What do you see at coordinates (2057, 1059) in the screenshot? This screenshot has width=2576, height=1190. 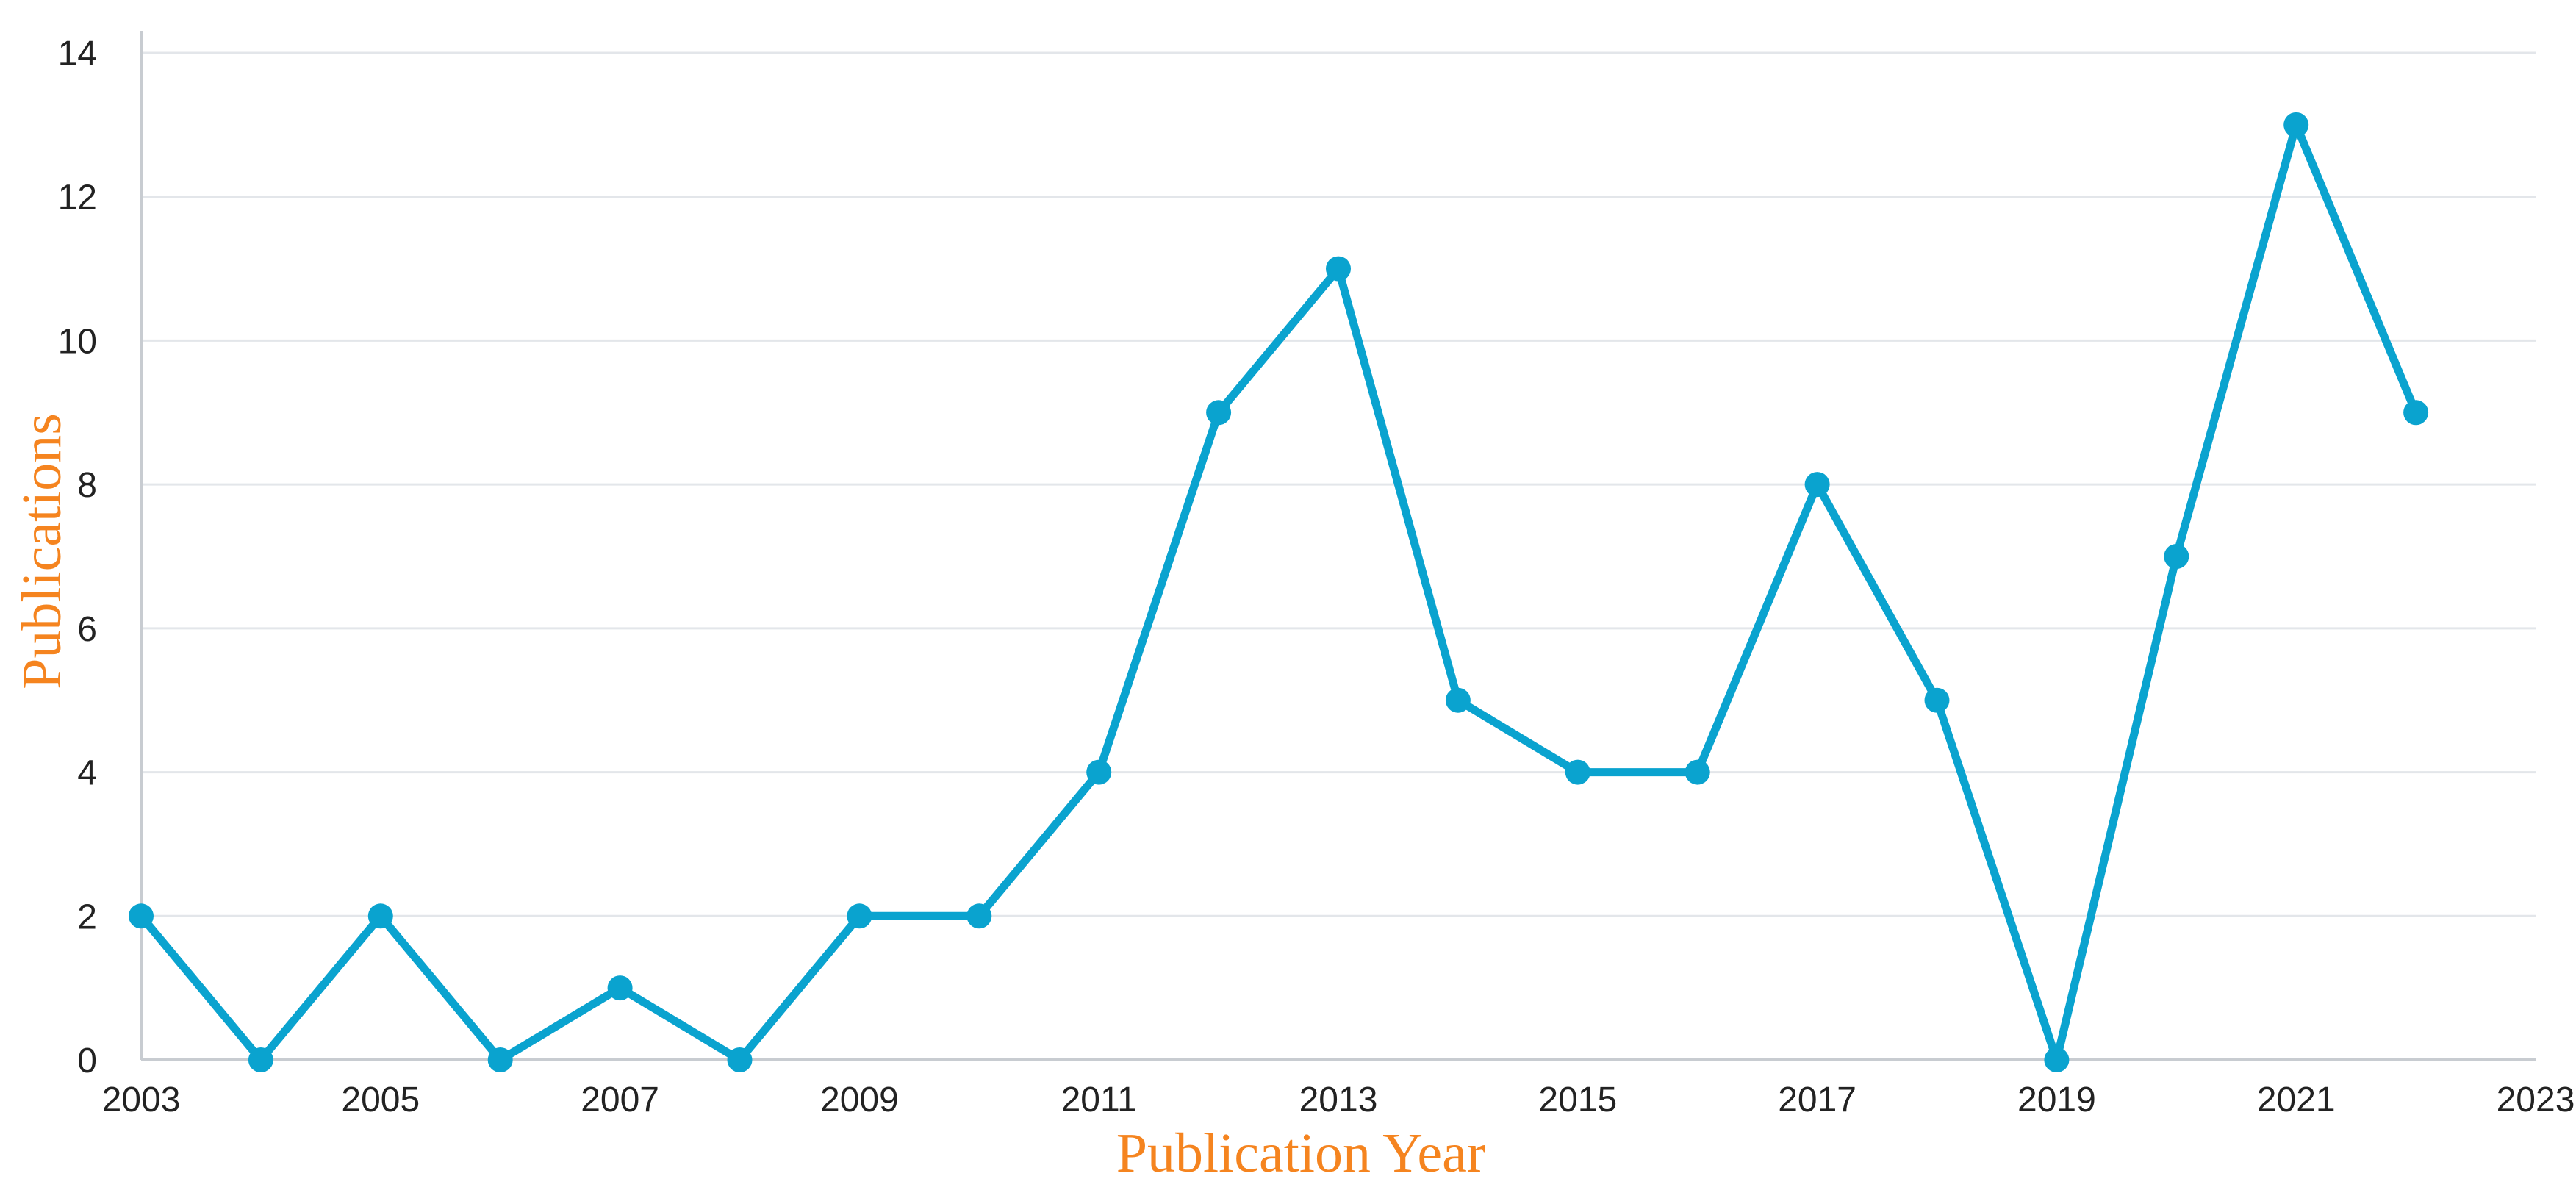 I see `data-point-2019` at bounding box center [2057, 1059].